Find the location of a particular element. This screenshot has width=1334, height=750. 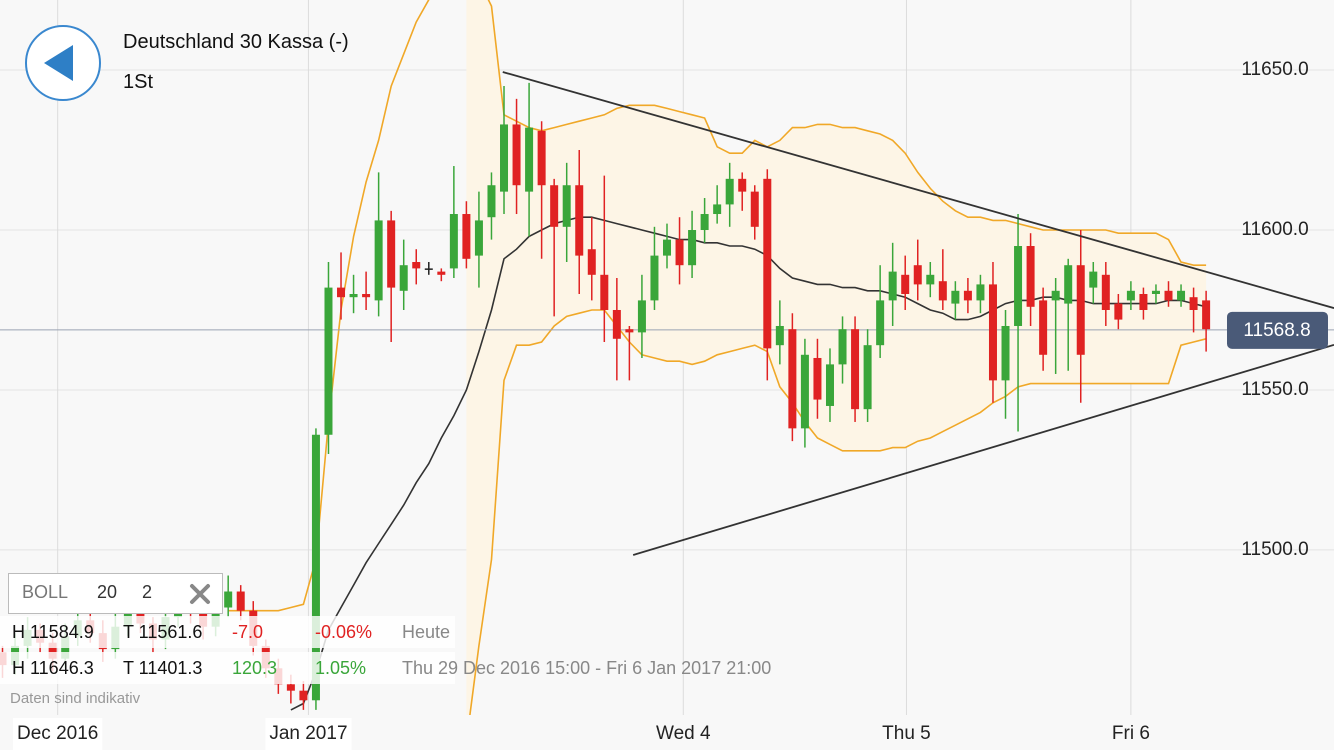

stat-low: T 11401.3 is located at coordinates (163, 668).